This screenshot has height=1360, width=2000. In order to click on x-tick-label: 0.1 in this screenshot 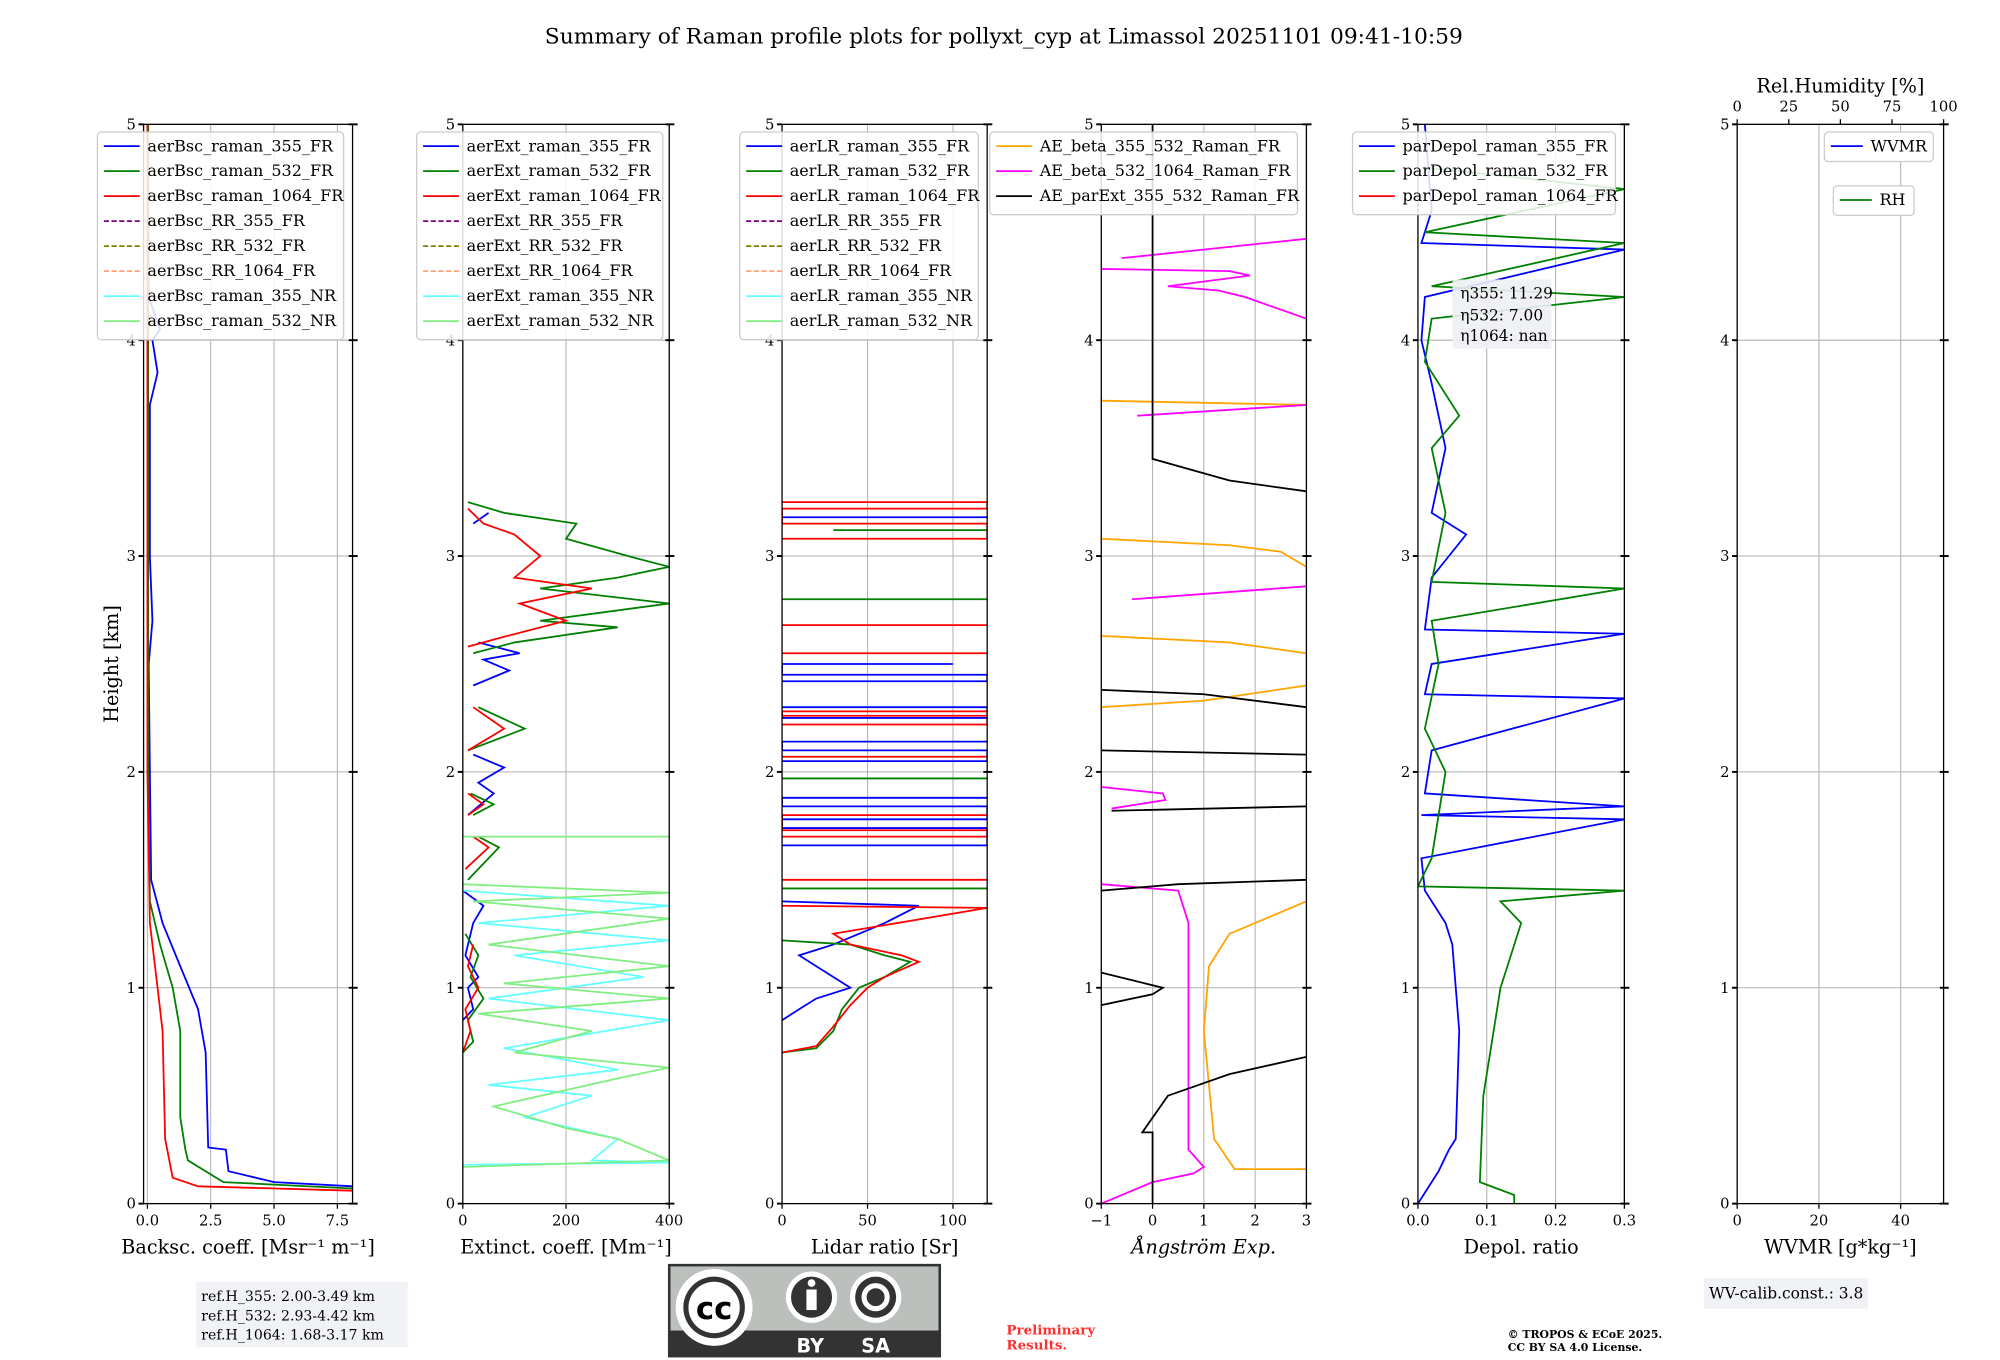, I will do `click(1486, 1220)`.